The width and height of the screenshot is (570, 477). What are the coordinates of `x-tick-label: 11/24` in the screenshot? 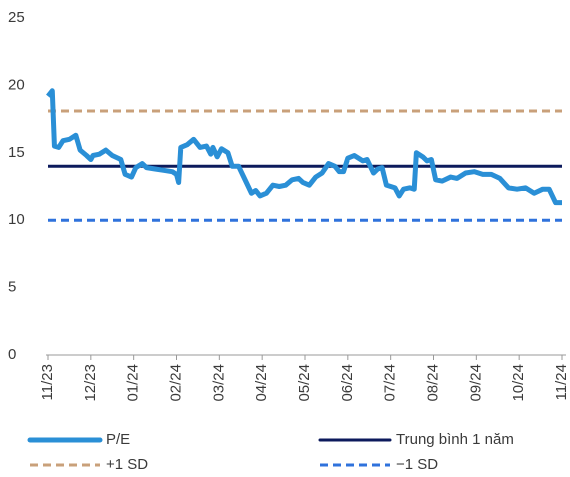 It's located at (561, 382).